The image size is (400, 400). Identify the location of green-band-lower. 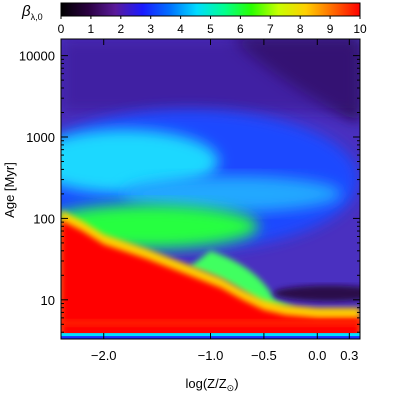
(242, 279).